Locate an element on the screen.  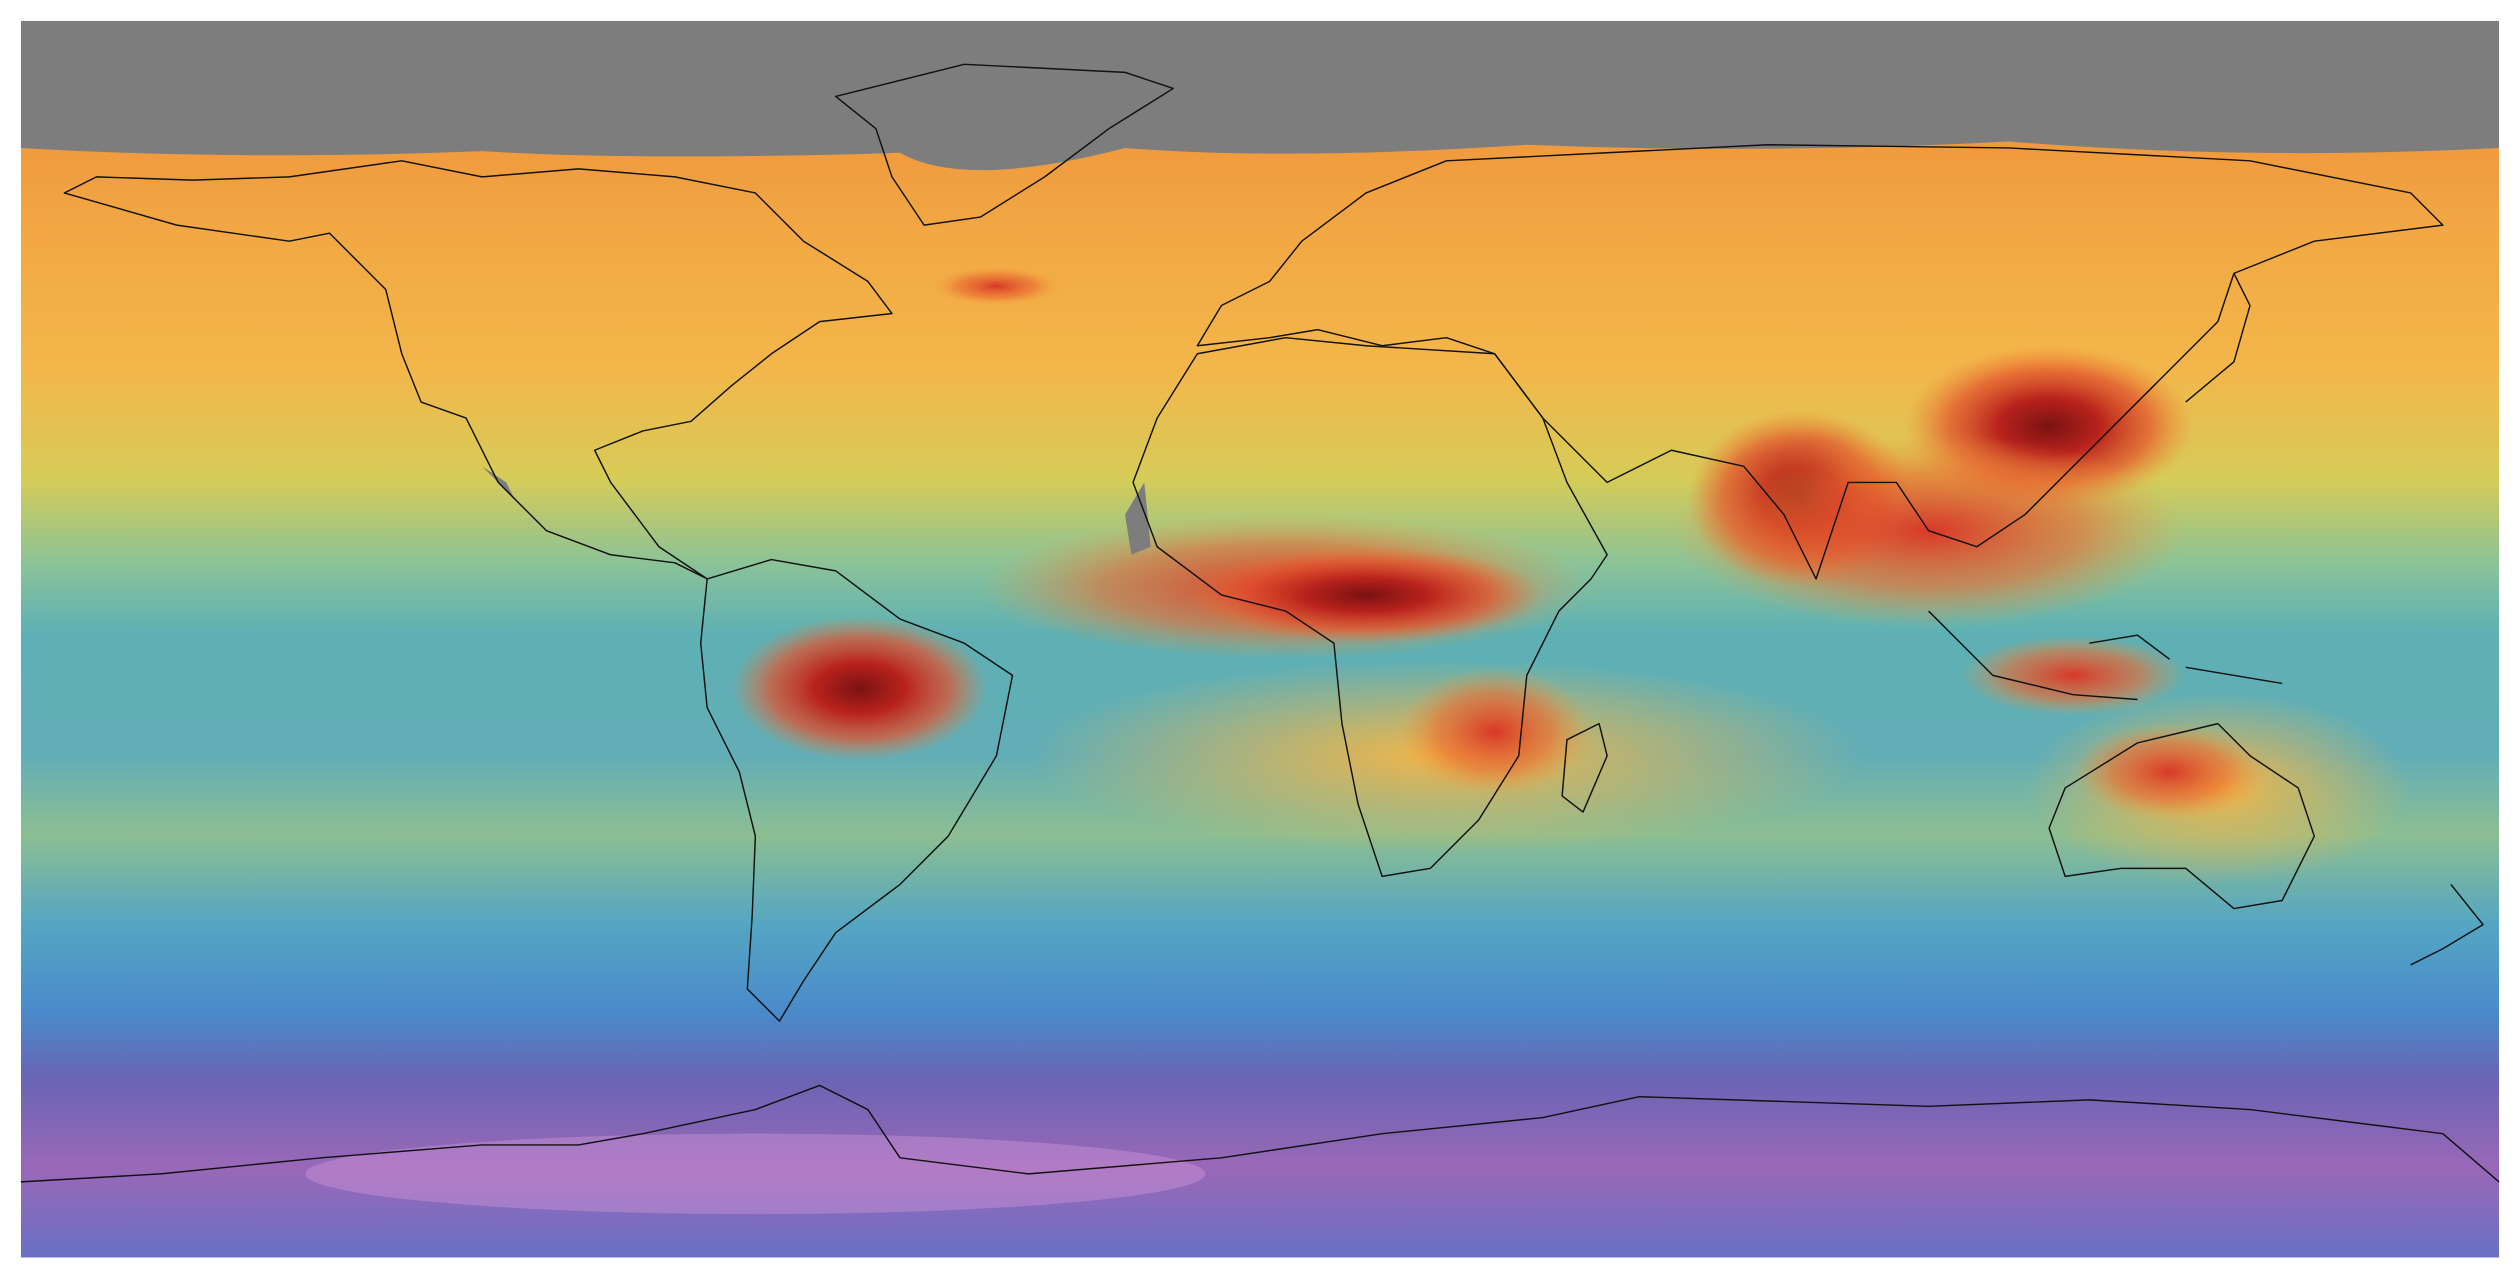
south-america is located at coordinates (856, 790).